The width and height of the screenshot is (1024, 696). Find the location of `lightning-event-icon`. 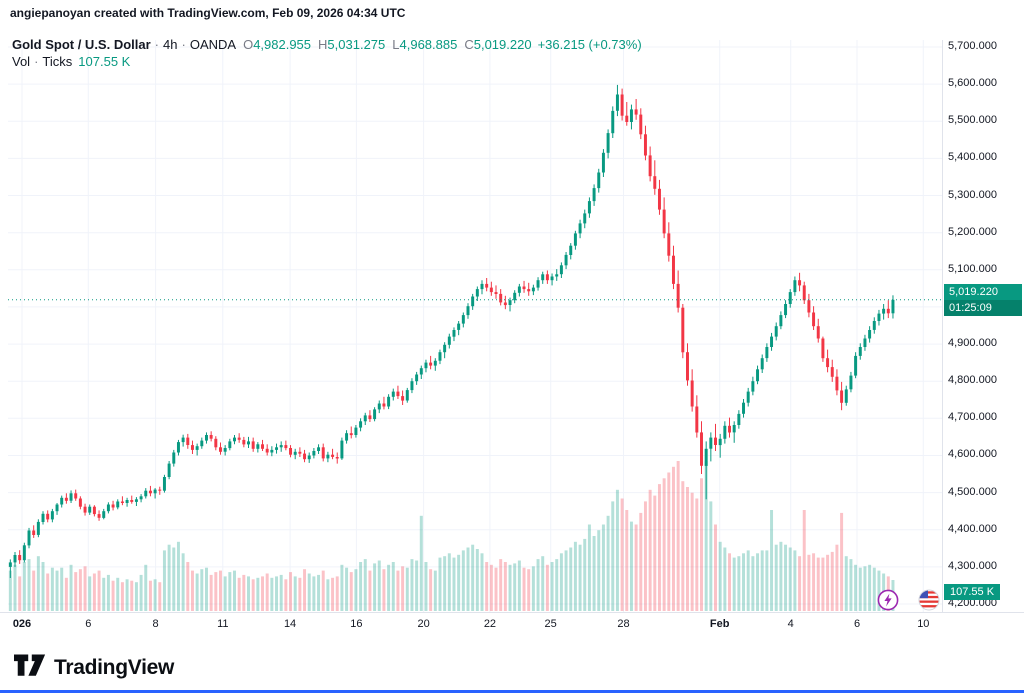

lightning-event-icon is located at coordinates (888, 600).